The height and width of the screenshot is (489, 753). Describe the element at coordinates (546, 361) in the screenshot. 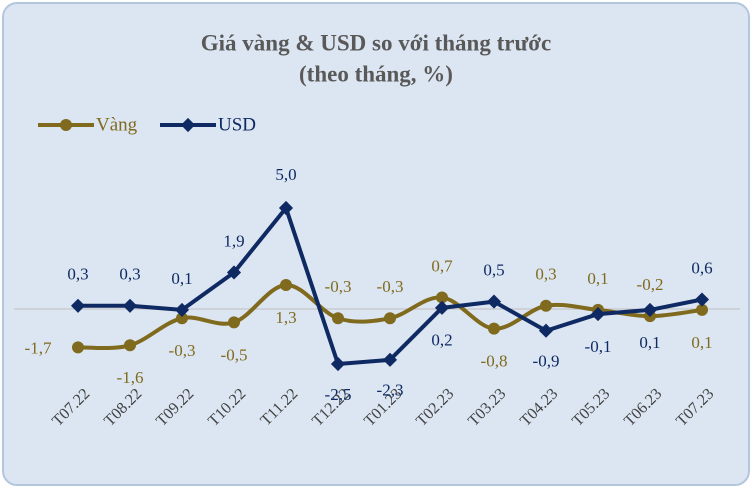

I see `data-label: -0,9` at that location.